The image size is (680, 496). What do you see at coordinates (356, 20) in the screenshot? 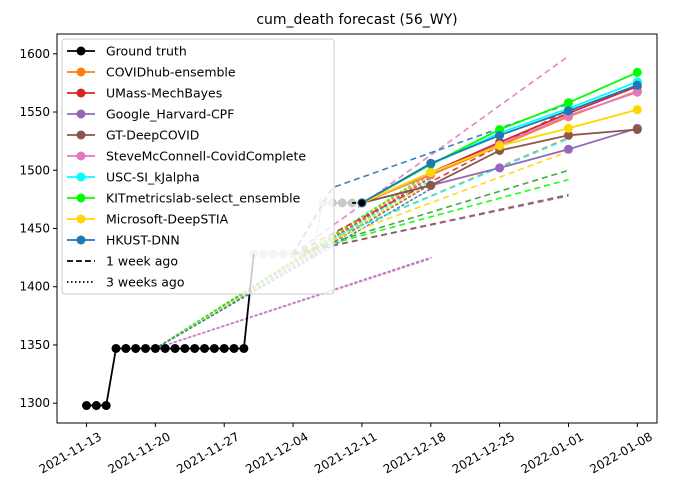
I see `chart-title: cum_death forecast (56_WY)` at bounding box center [356, 20].